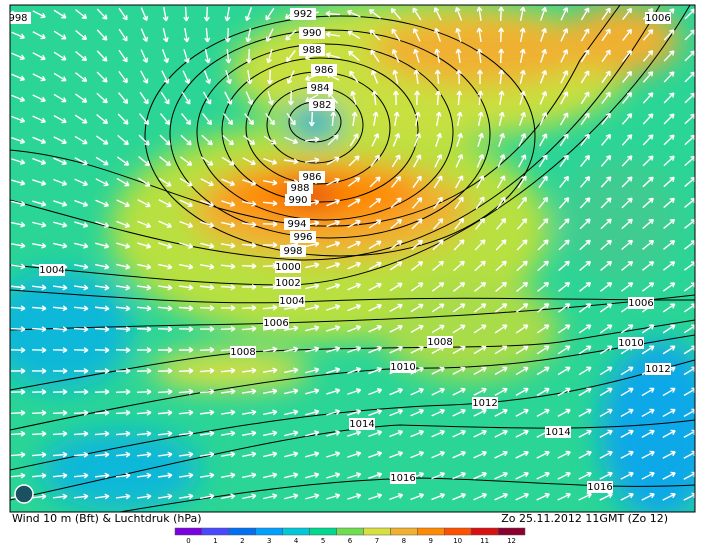 The image size is (705, 550). Describe the element at coordinates (242, 352) in the screenshot. I see `isobar-label: 1008` at that location.